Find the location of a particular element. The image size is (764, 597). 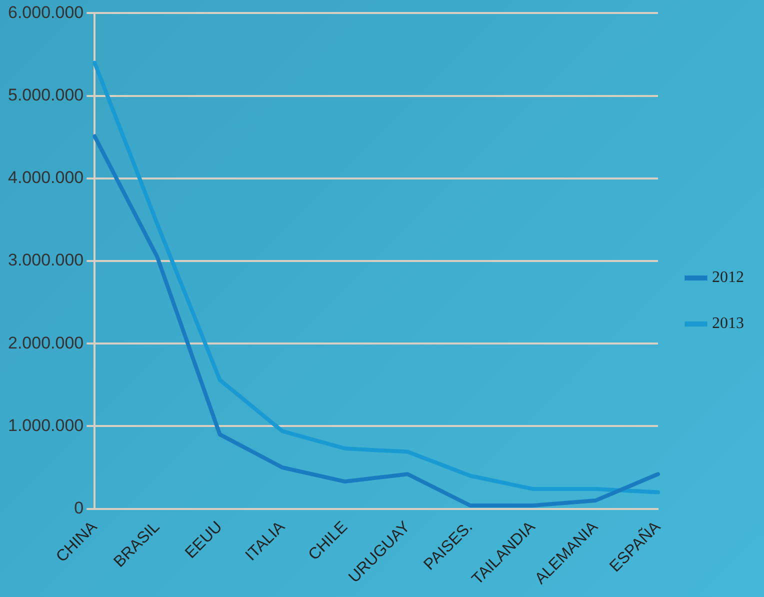

y-tick-label: 1.000.000 is located at coordinates (46, 425).